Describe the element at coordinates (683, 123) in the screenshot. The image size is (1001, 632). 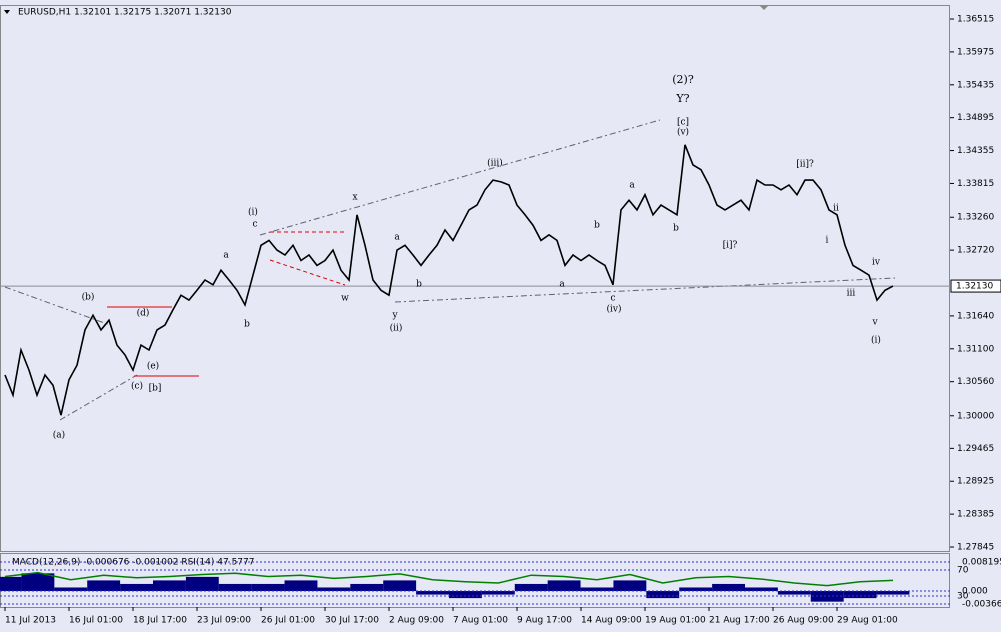
I see `wave-label: [c]` at that location.